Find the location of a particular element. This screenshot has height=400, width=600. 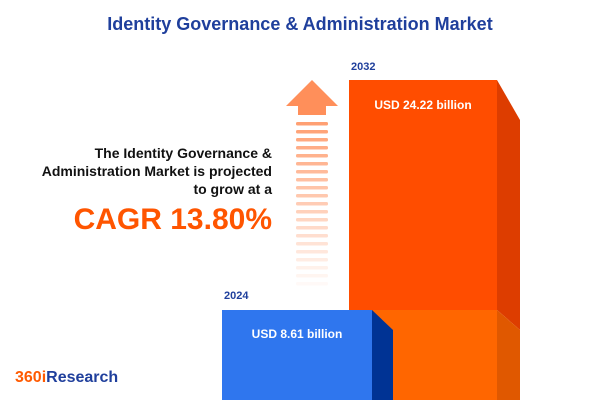

growth-arrow-icon is located at coordinates (312, 183).